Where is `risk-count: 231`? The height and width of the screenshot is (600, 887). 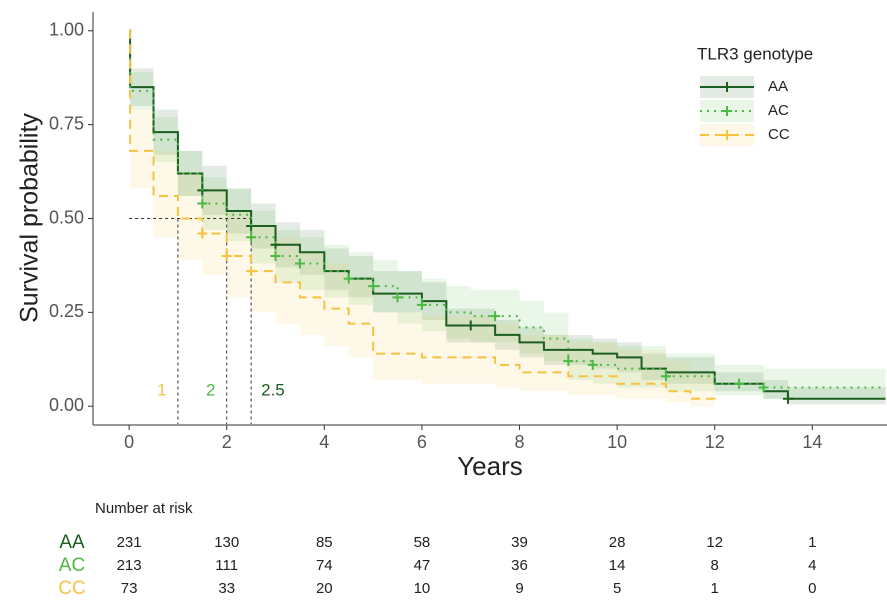 risk-count: 231 is located at coordinates (129, 542).